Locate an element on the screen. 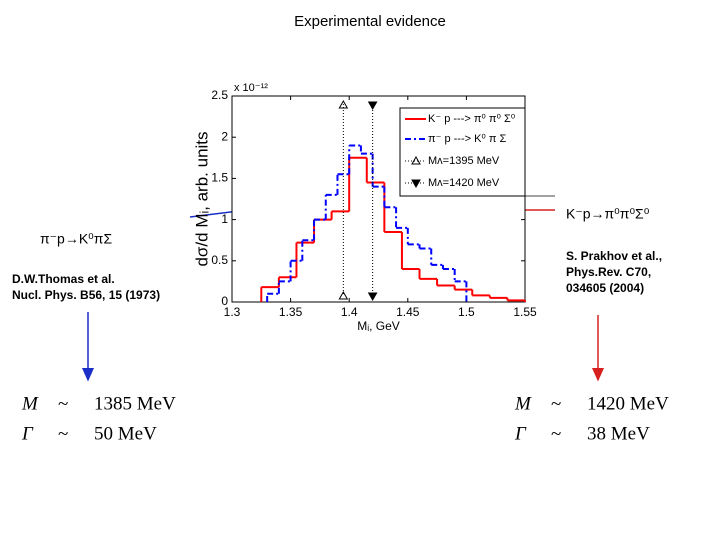  y-tick-label: 0 is located at coordinates (224, 301).